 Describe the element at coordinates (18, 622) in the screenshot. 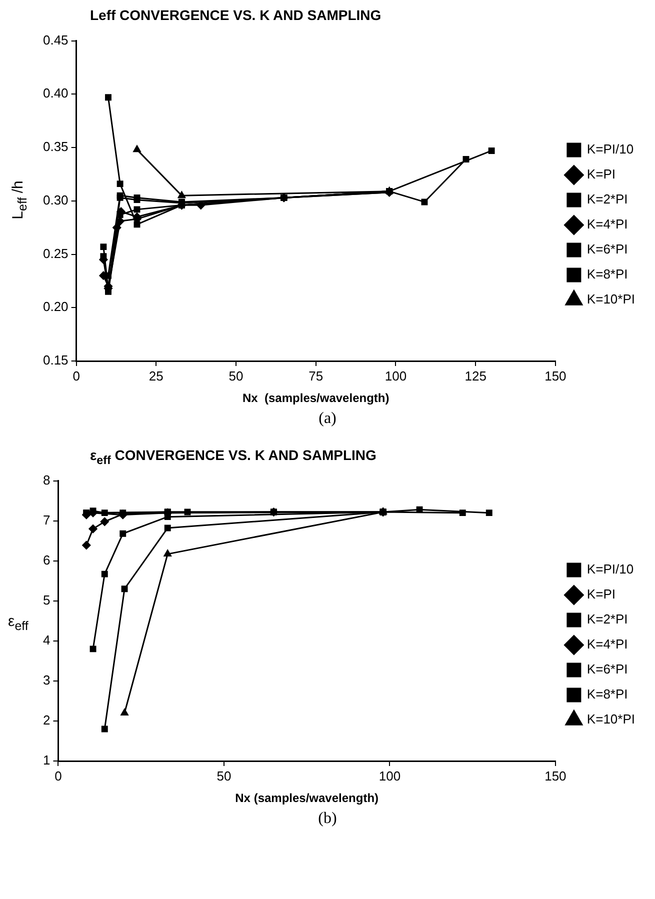

I see `y-axis-title: ε$_{eff}$` at that location.